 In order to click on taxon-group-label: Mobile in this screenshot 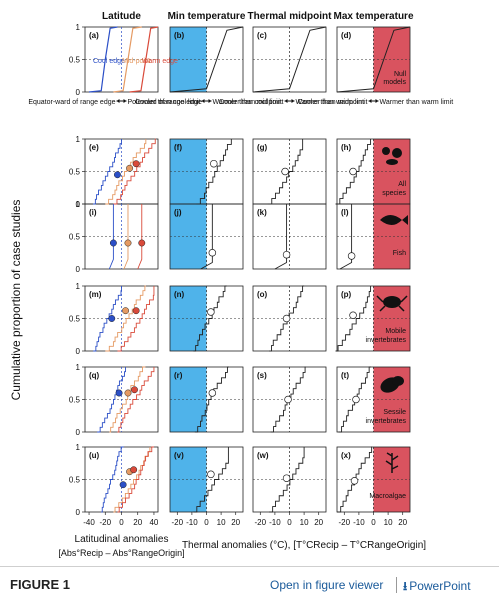, I will do `click(395, 331)`.